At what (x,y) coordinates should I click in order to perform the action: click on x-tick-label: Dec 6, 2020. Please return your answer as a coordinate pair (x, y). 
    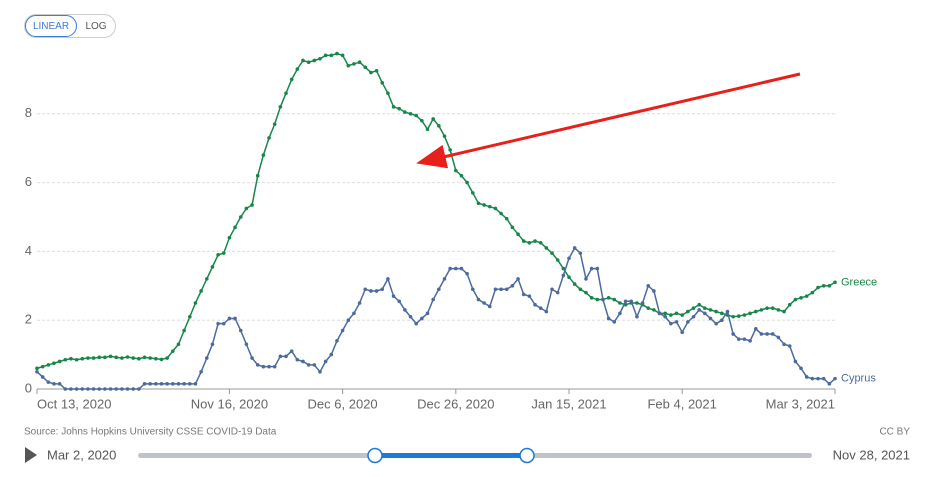
    Looking at the image, I should click on (343, 403).